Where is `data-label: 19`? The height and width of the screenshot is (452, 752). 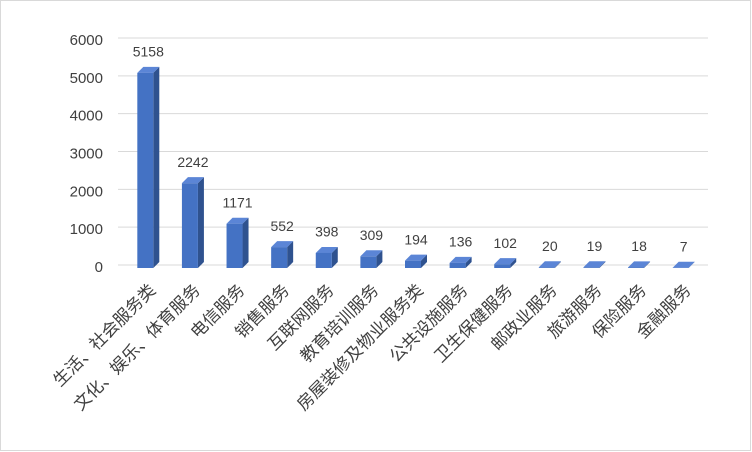 data-label: 19 is located at coordinates (595, 246).